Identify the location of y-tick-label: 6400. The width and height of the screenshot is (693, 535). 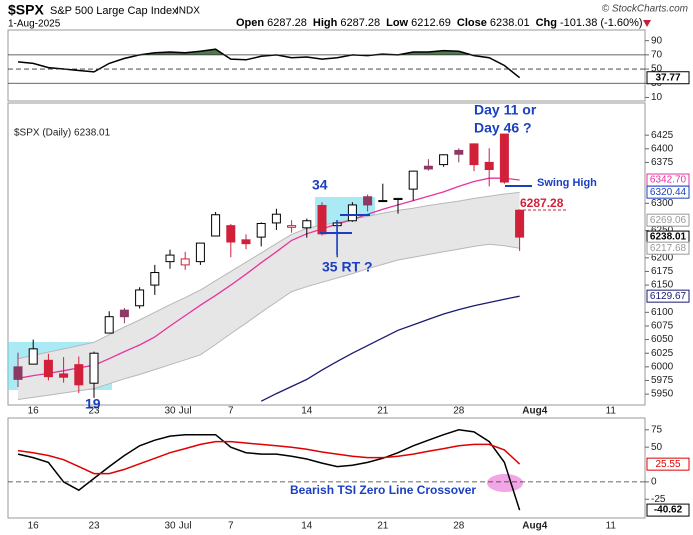
(662, 148).